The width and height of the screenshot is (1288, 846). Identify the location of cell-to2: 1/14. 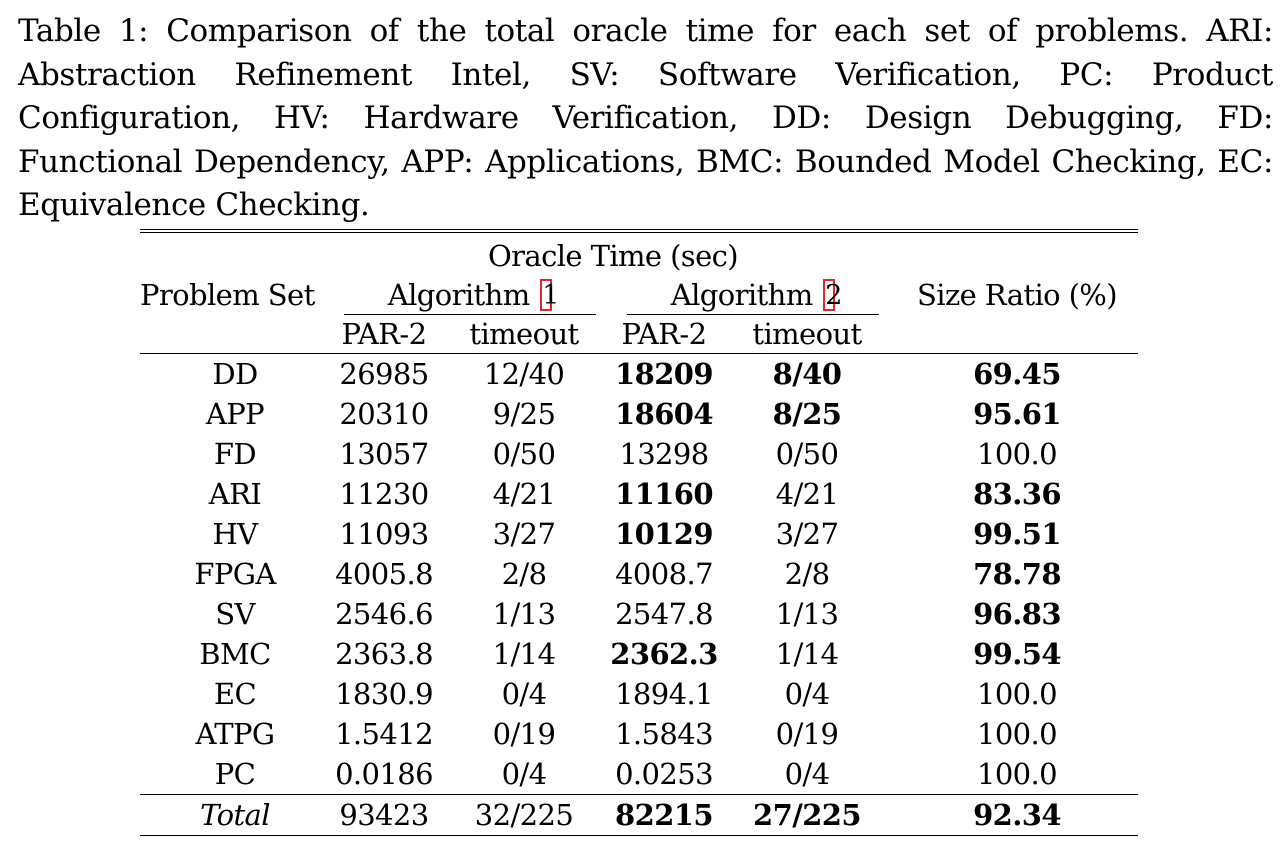
(807, 654).